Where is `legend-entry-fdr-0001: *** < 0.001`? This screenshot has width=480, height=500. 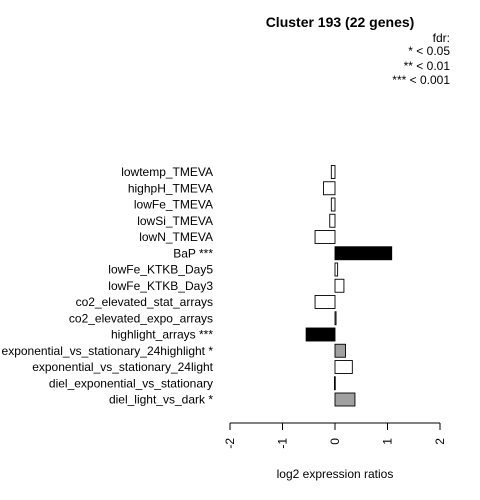 legend-entry-fdr-0001: *** < 0.001 is located at coordinates (421, 80).